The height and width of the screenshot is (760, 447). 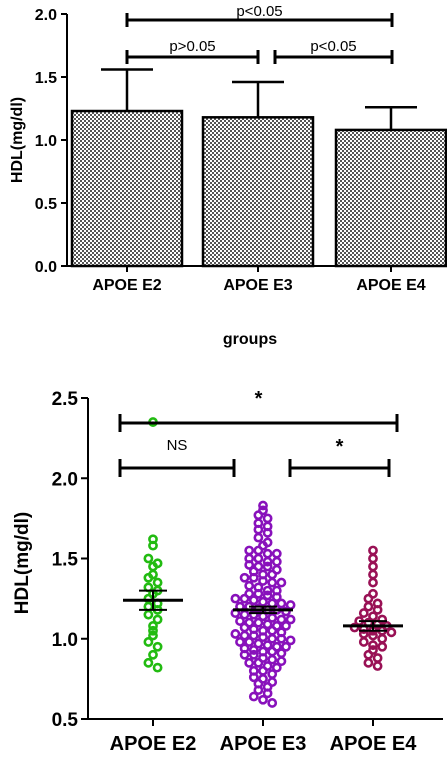 What do you see at coordinates (264, 737) in the screenshot?
I see `scatter-x-axis-labels: APOE E2 APOE E3 APOE E4` at bounding box center [264, 737].